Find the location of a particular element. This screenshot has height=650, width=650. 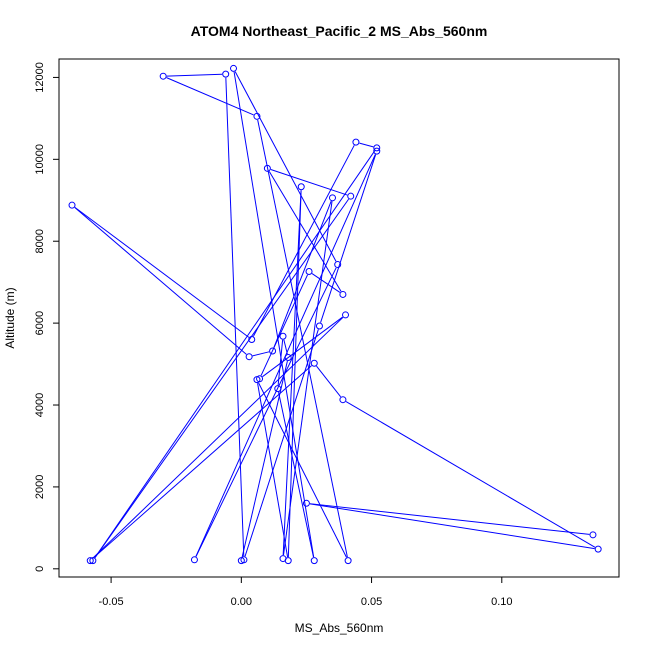

y-tick-label: 10000 is located at coordinates (40, 159).